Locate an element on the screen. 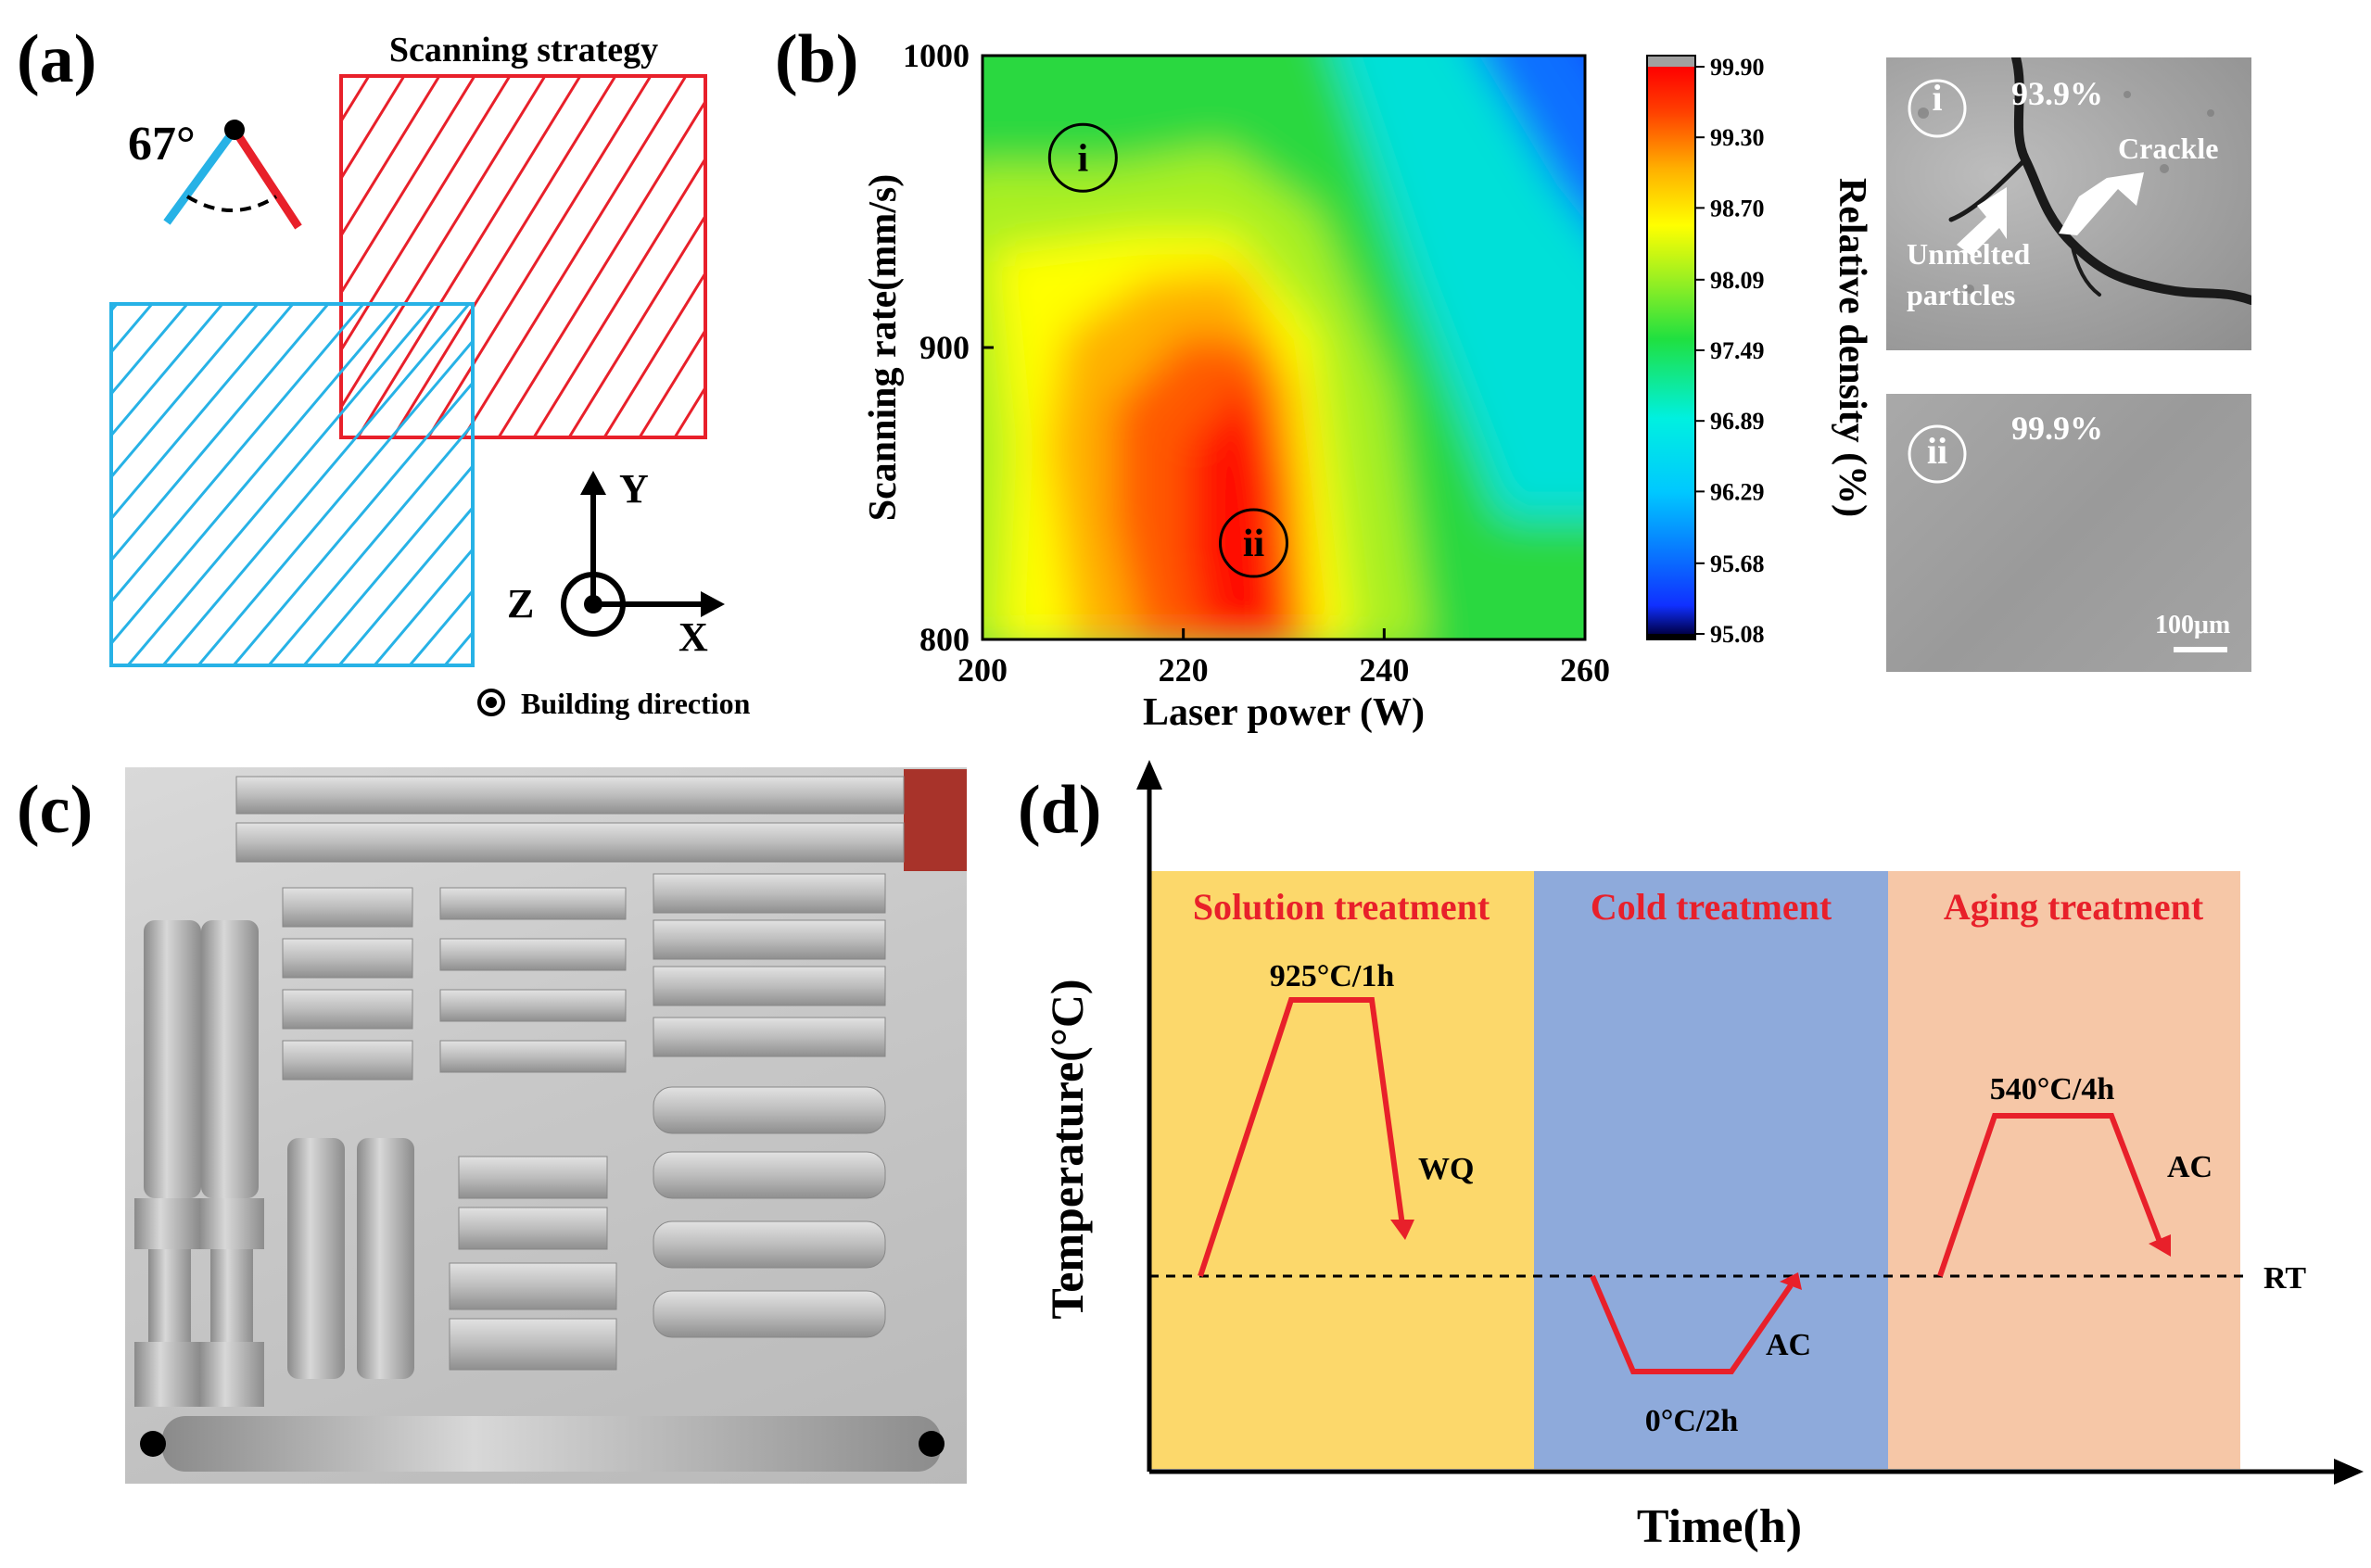 This screenshot has height=1568, width=2371. cold-cooling: AC is located at coordinates (1789, 1345).